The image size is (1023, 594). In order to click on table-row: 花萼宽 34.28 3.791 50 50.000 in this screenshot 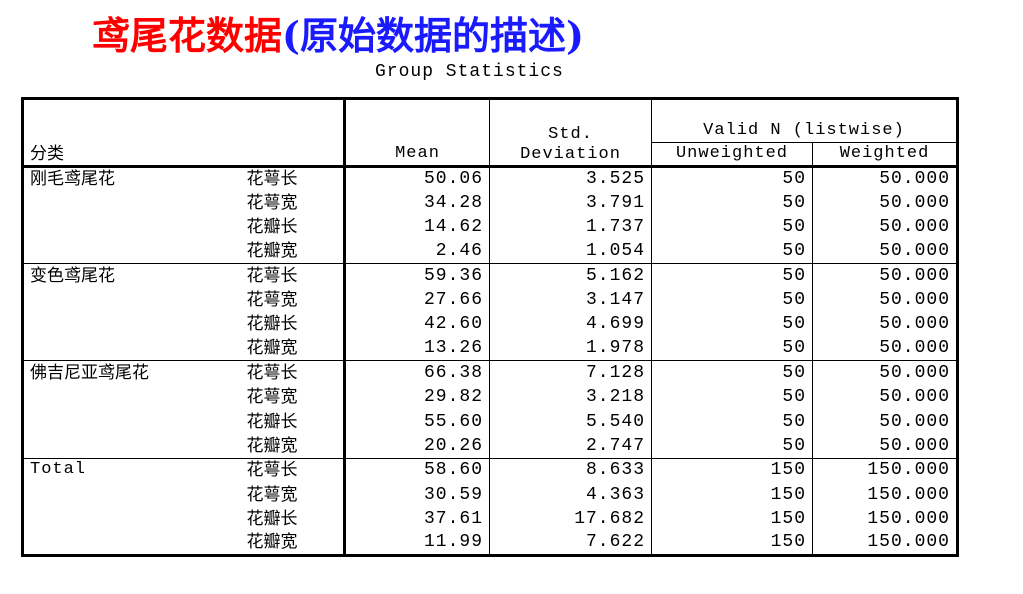, I will do `click(490, 203)`.